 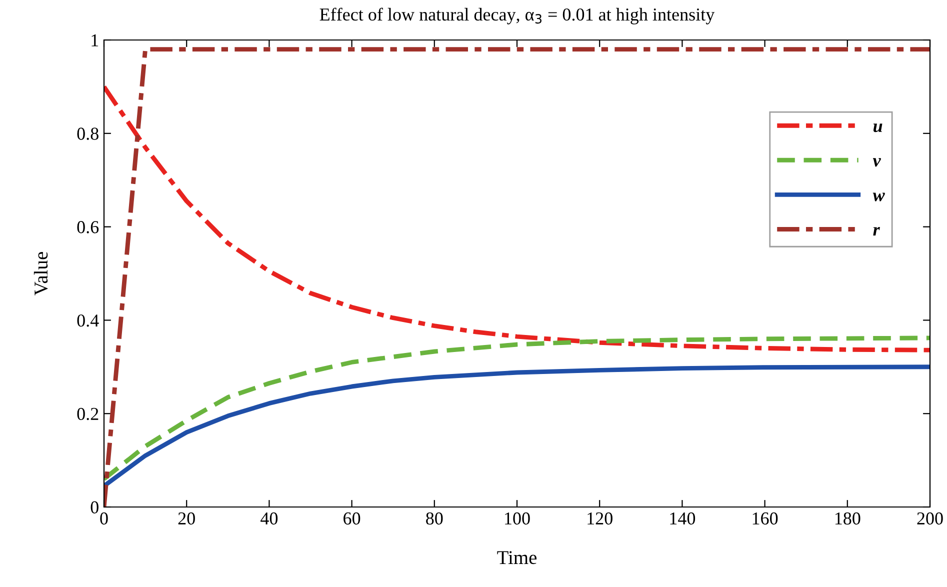 I want to click on x-tick-label: 80, so click(x=434, y=518).